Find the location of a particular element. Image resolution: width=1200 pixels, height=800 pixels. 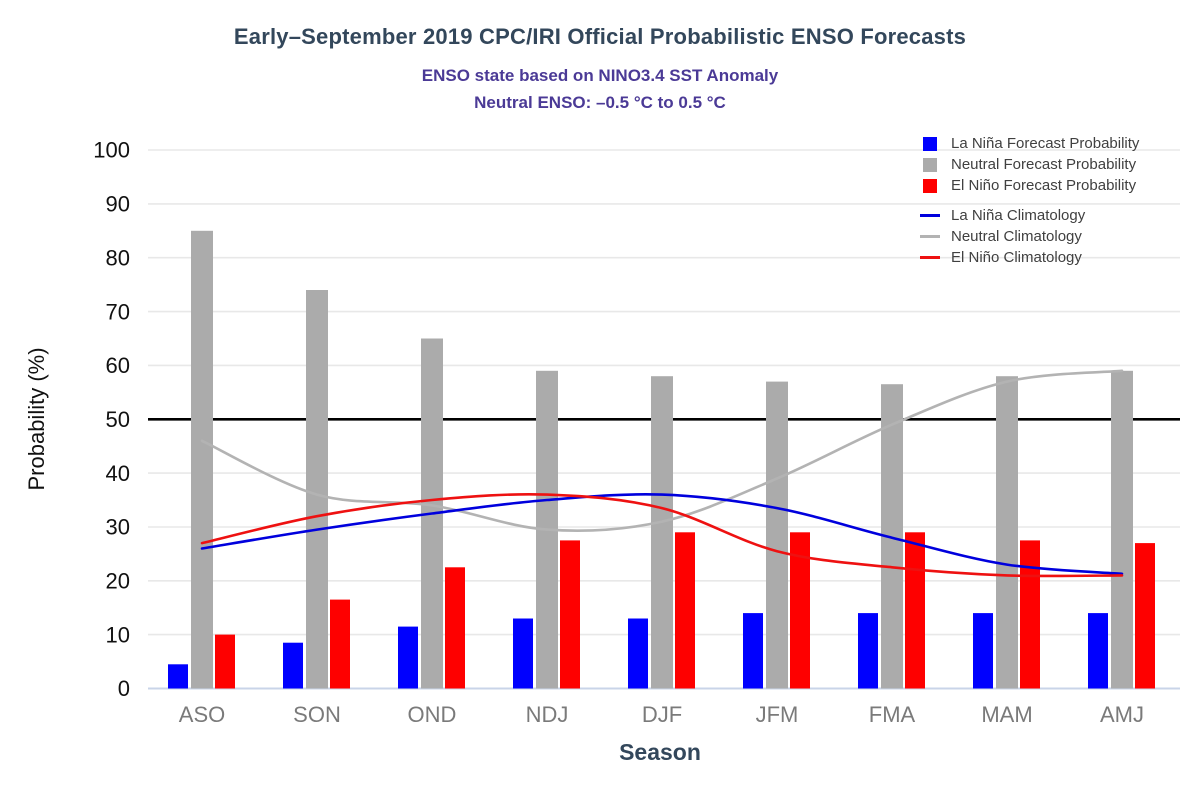

el-nino-line-swatch-icon is located at coordinates (930, 257).